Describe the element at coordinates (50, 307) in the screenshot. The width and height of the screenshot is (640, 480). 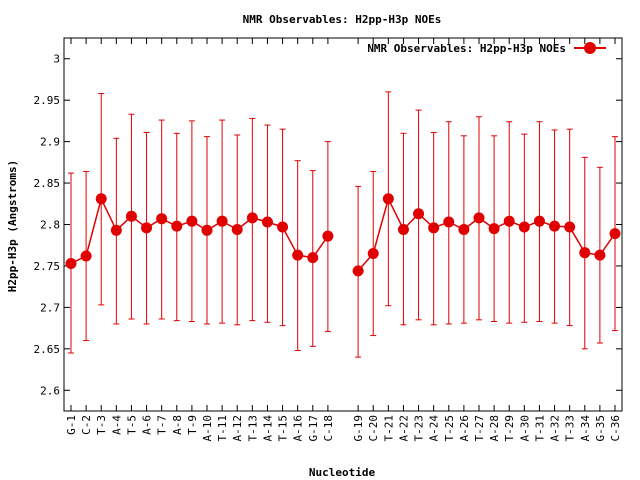
I see `y-tick-label: 2.7` at that location.